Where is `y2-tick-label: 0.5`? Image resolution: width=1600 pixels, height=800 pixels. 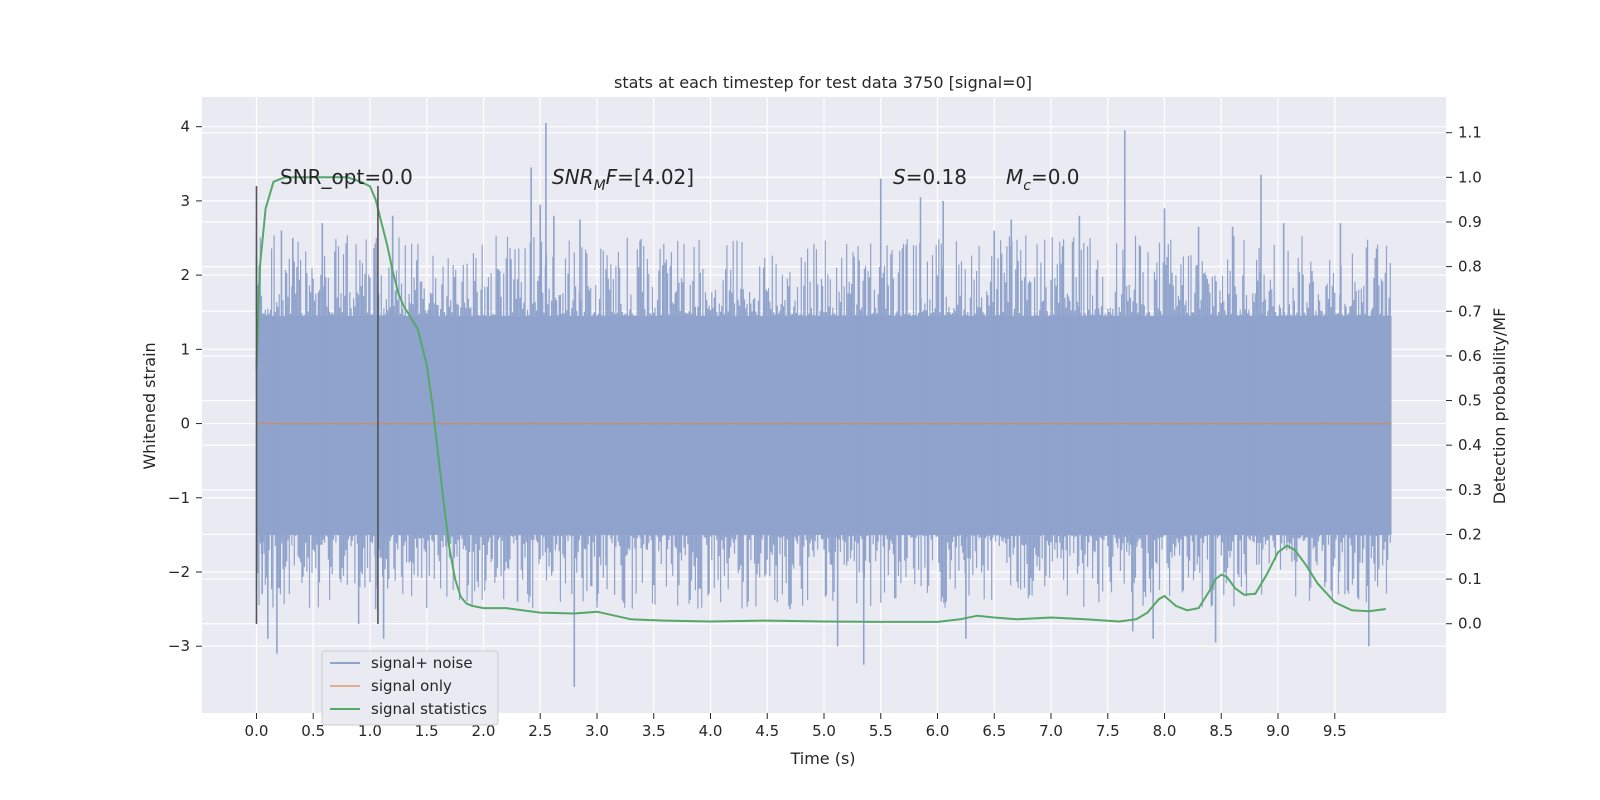 y2-tick-label: 0.5 is located at coordinates (1470, 401).